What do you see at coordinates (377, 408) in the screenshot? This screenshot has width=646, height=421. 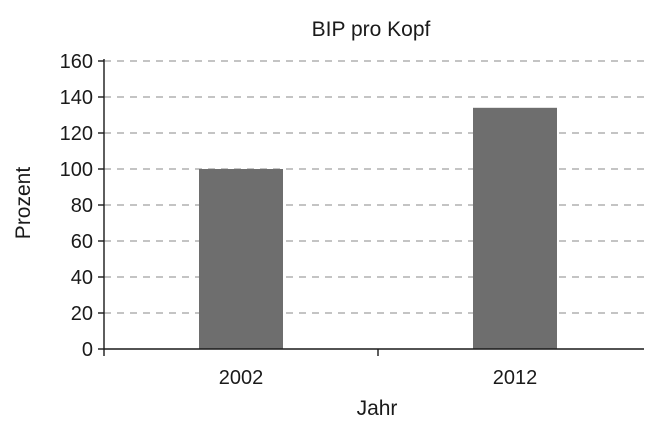 I see `x-axis-label: Jahr` at bounding box center [377, 408].